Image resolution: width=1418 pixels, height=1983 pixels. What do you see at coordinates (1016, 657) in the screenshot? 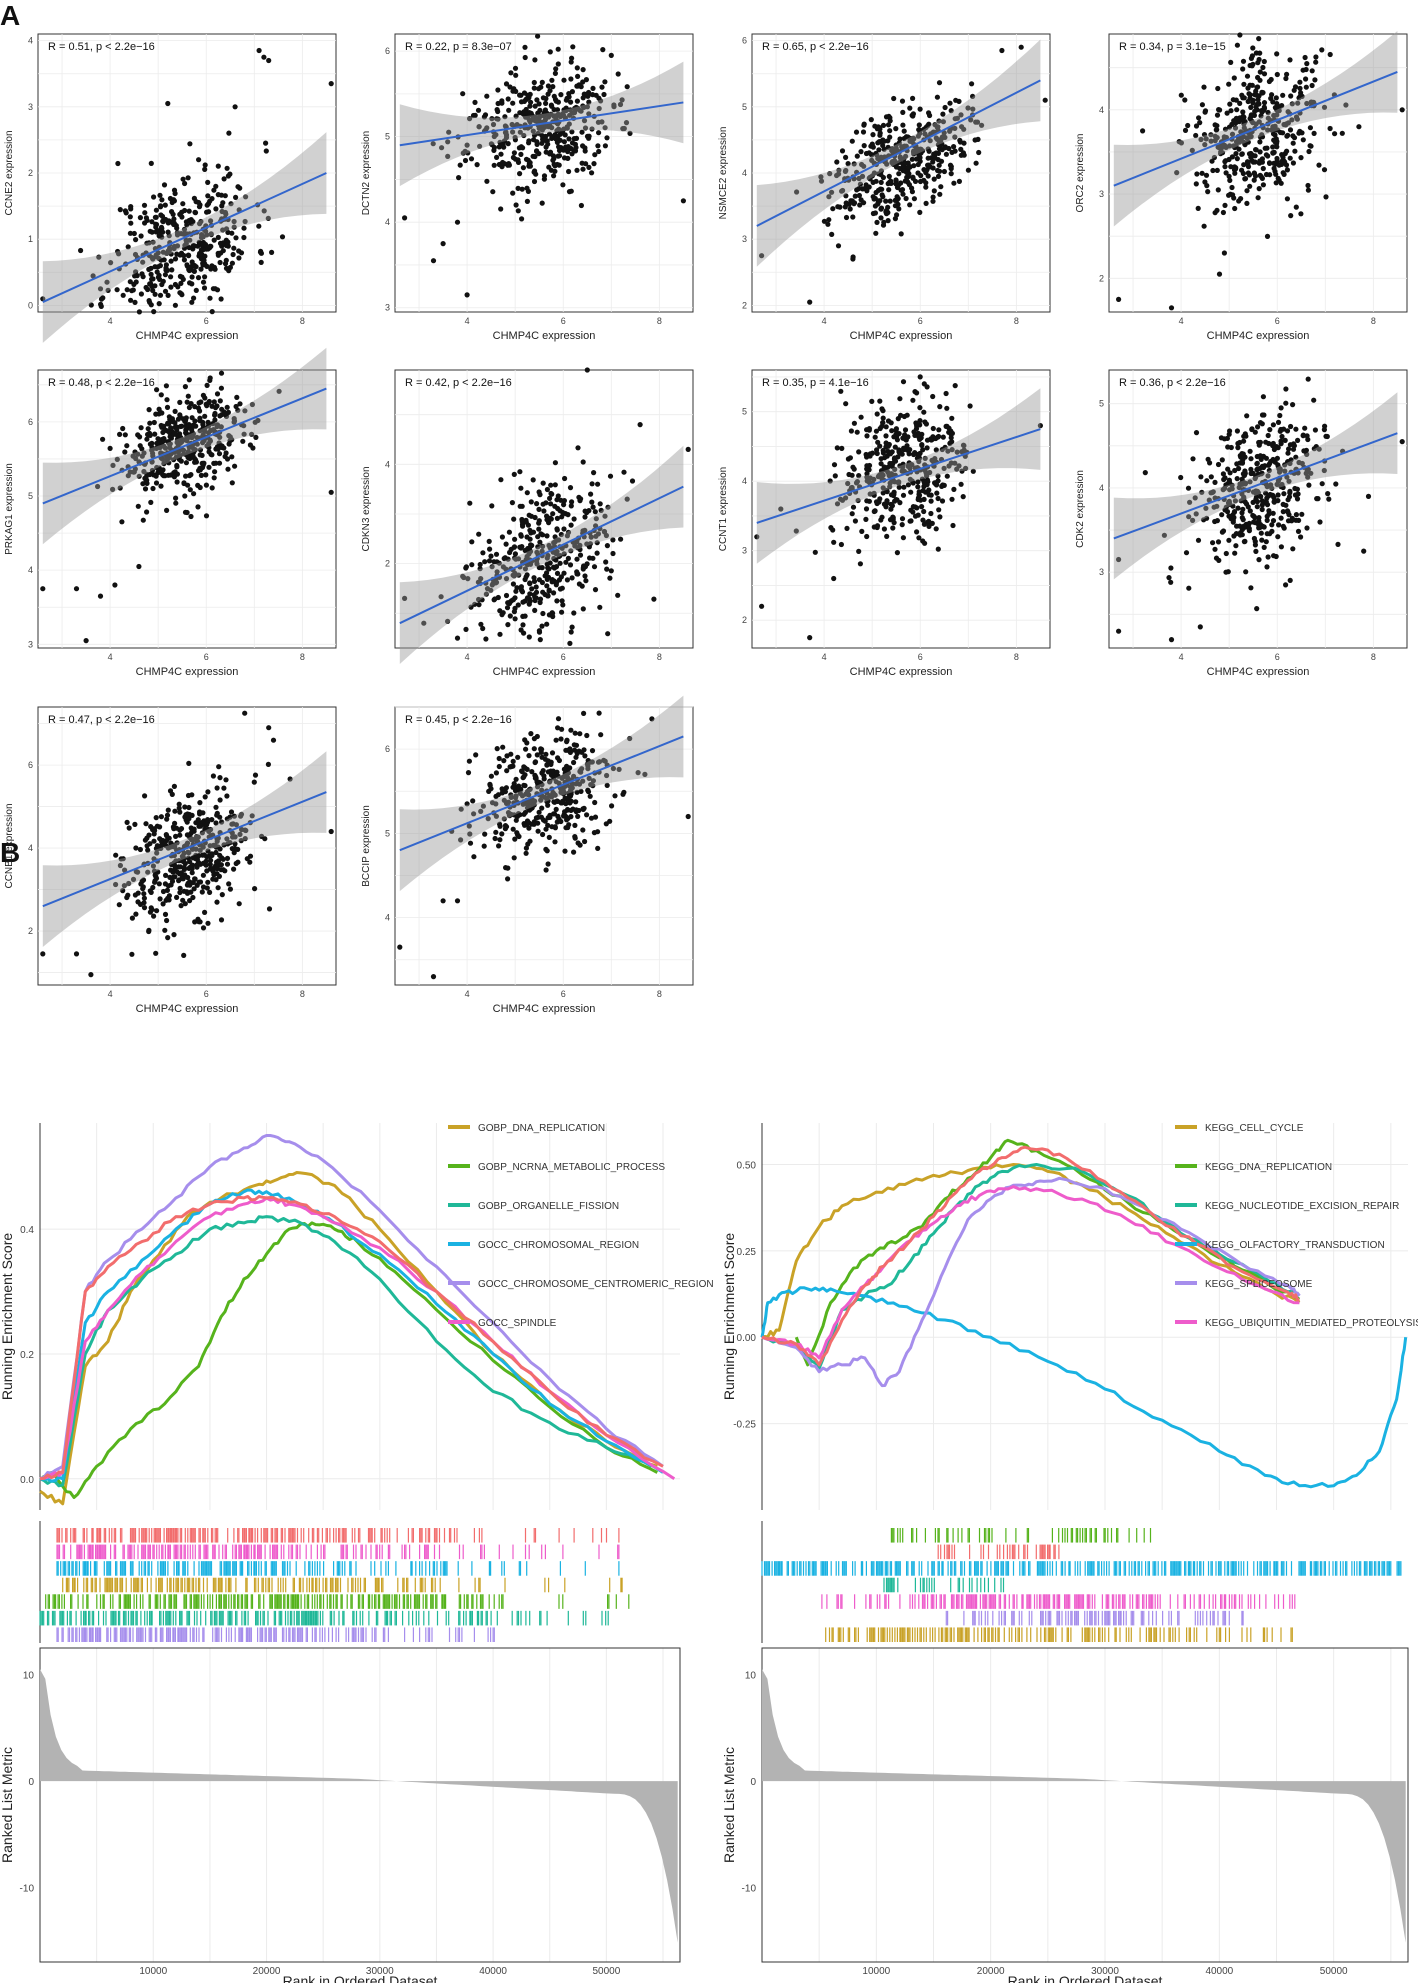
I see `x-tick-label: 8` at bounding box center [1016, 657].